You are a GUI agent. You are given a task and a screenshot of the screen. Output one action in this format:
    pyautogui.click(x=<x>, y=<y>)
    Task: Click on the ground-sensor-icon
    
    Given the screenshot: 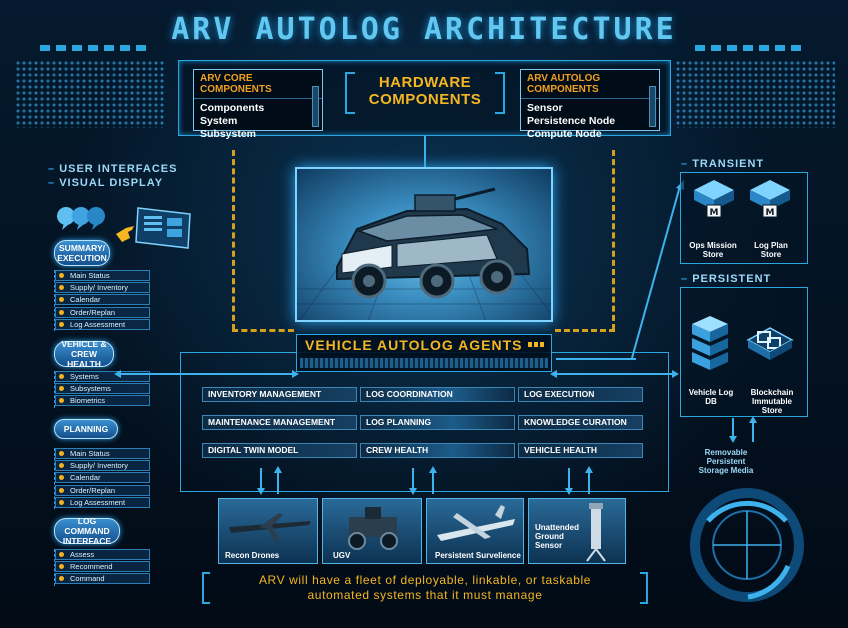 What is the action you would take?
    pyautogui.click(x=596, y=532)
    